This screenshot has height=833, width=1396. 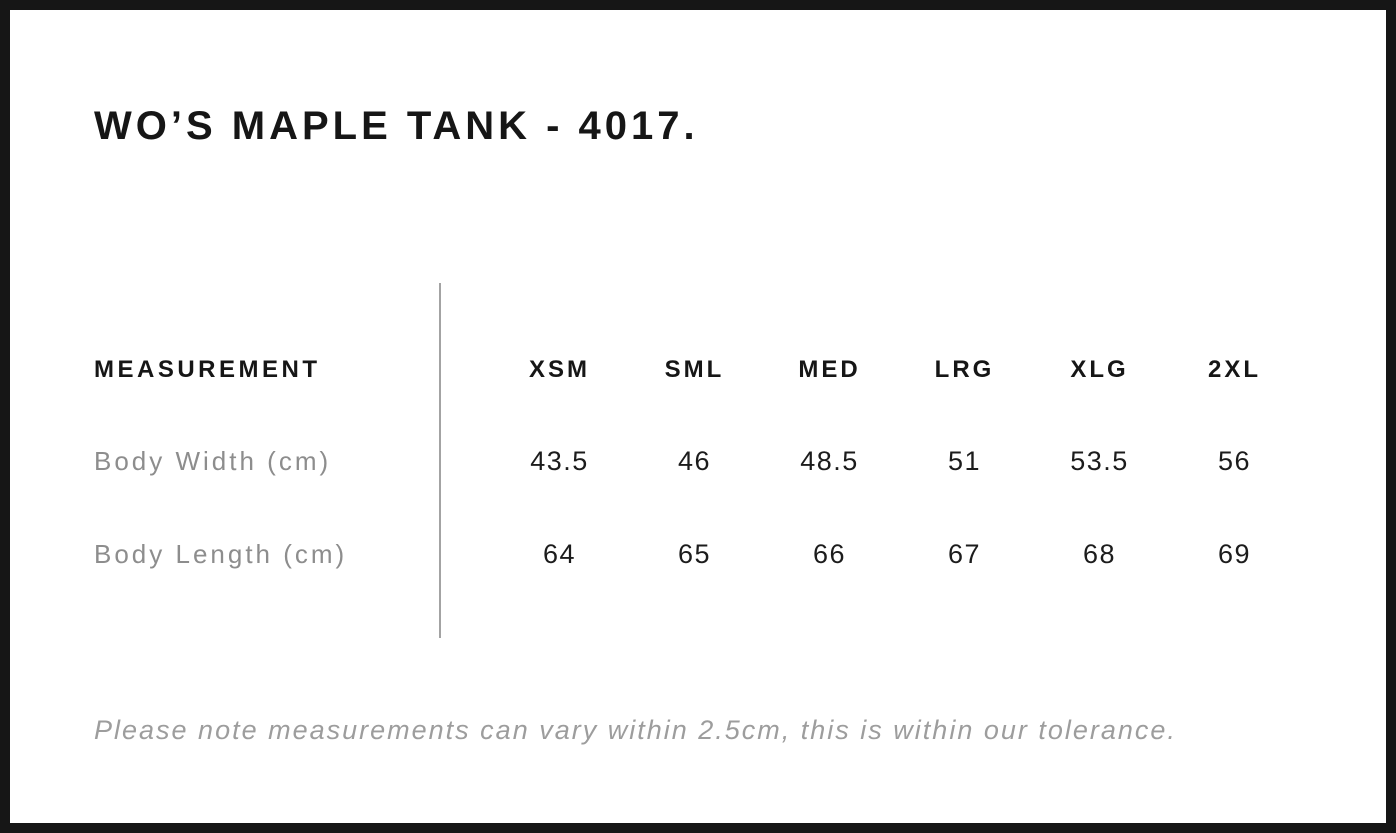 I want to click on measurement-value: 64, so click(x=559, y=553).